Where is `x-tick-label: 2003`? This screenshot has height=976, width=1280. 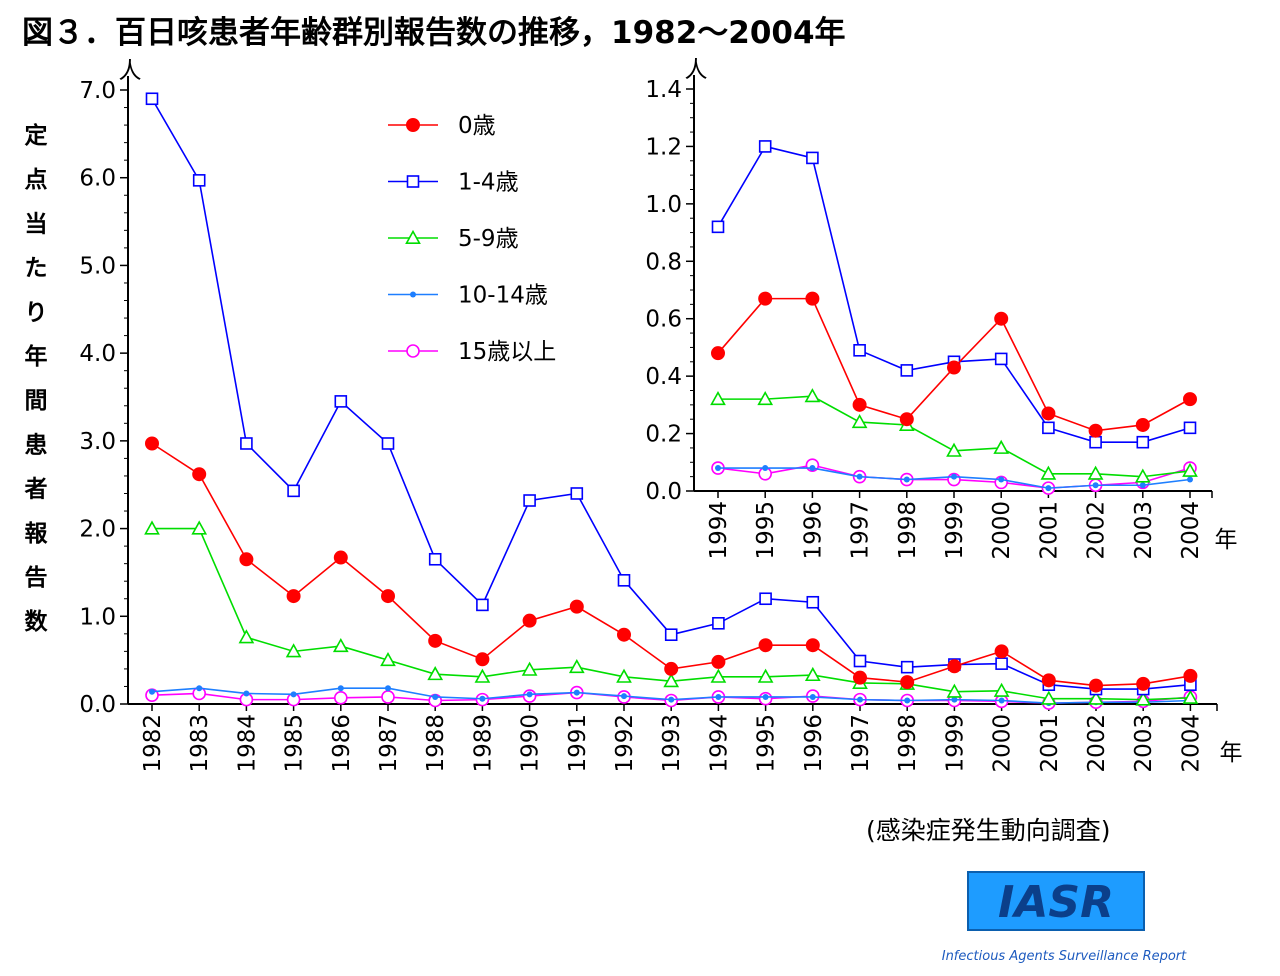 x-tick-label: 2003 is located at coordinates (1144, 530).